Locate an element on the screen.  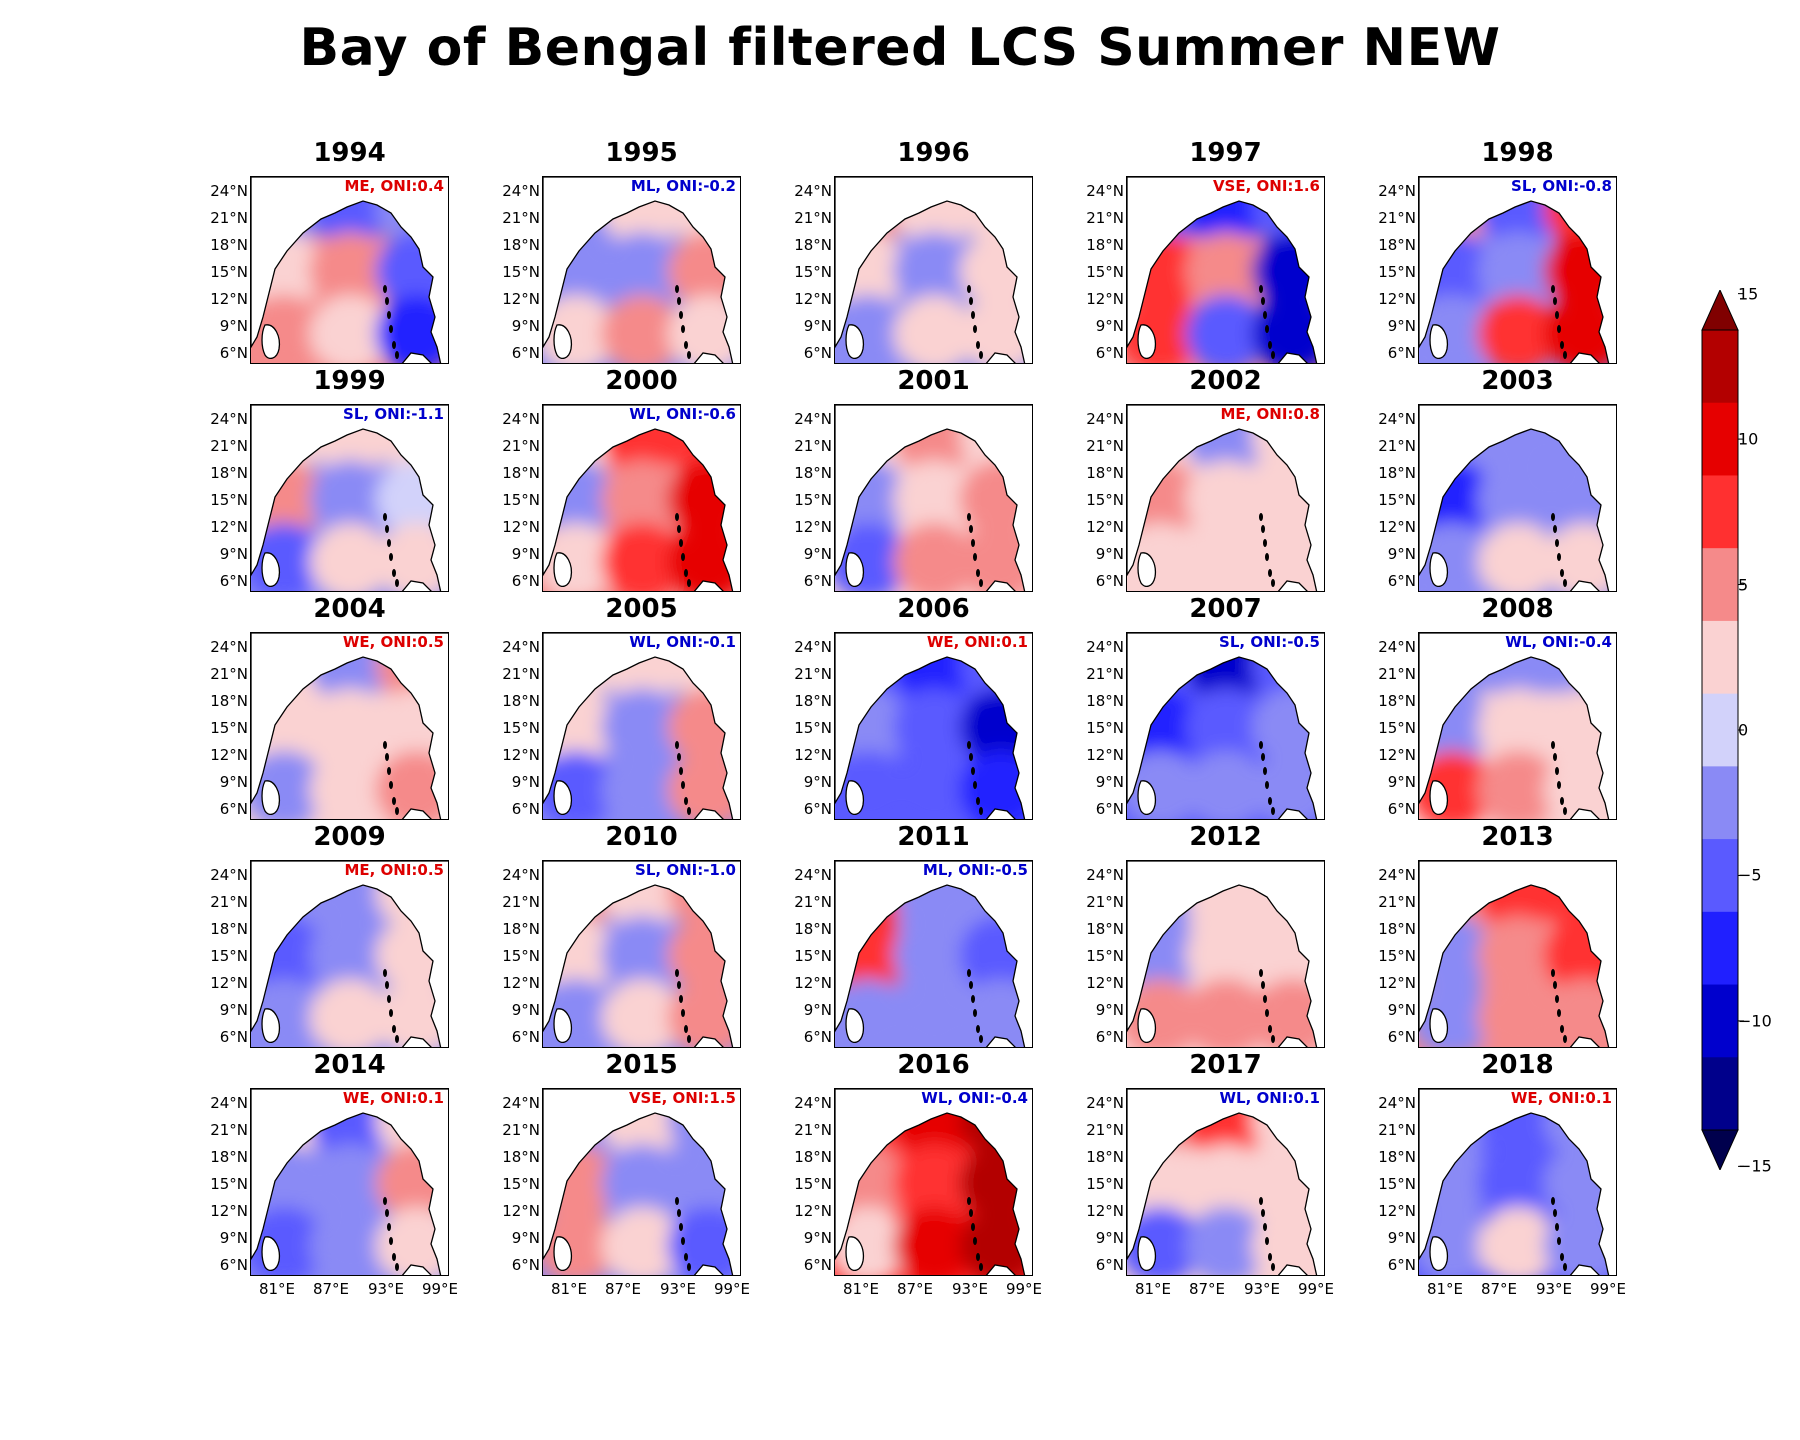
colorbar-tick-label: 5 is located at coordinates (1743, 585).